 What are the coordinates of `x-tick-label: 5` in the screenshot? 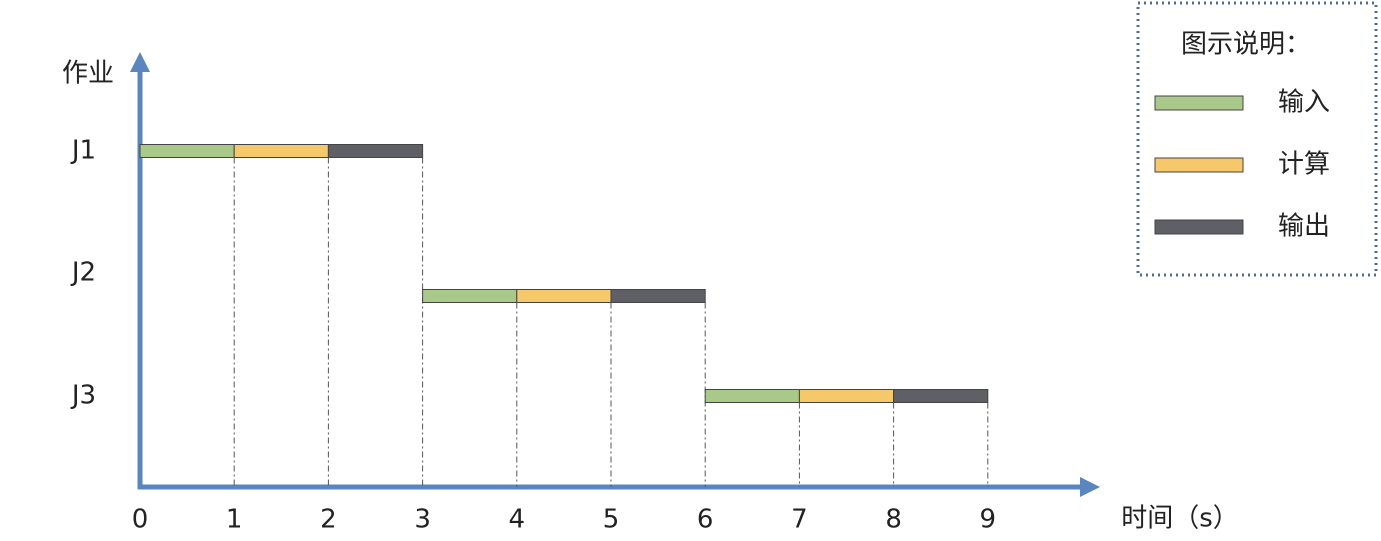 It's located at (611, 520).